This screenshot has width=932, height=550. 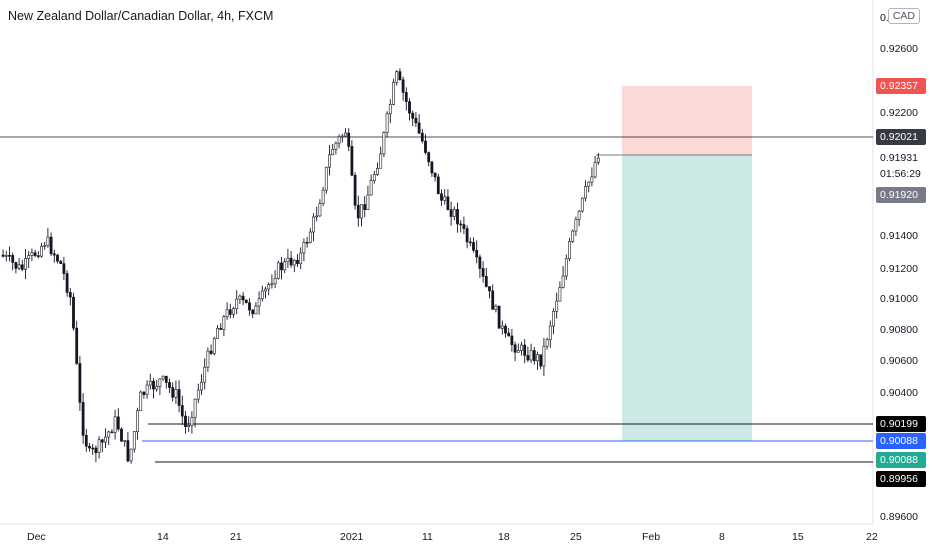 What do you see at coordinates (899, 49) in the screenshot?
I see `price-tick: 0.92600` at bounding box center [899, 49].